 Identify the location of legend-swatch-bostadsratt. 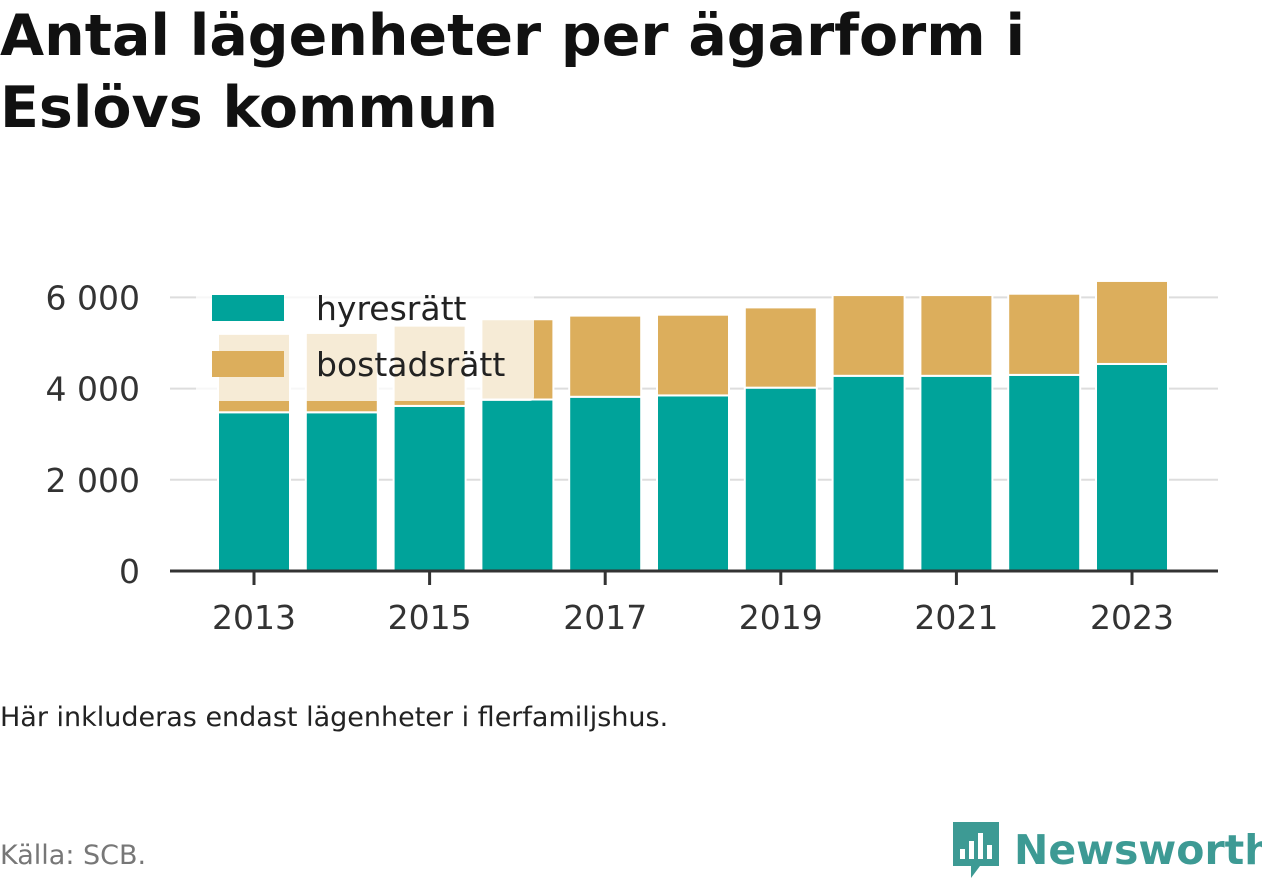
(248, 364).